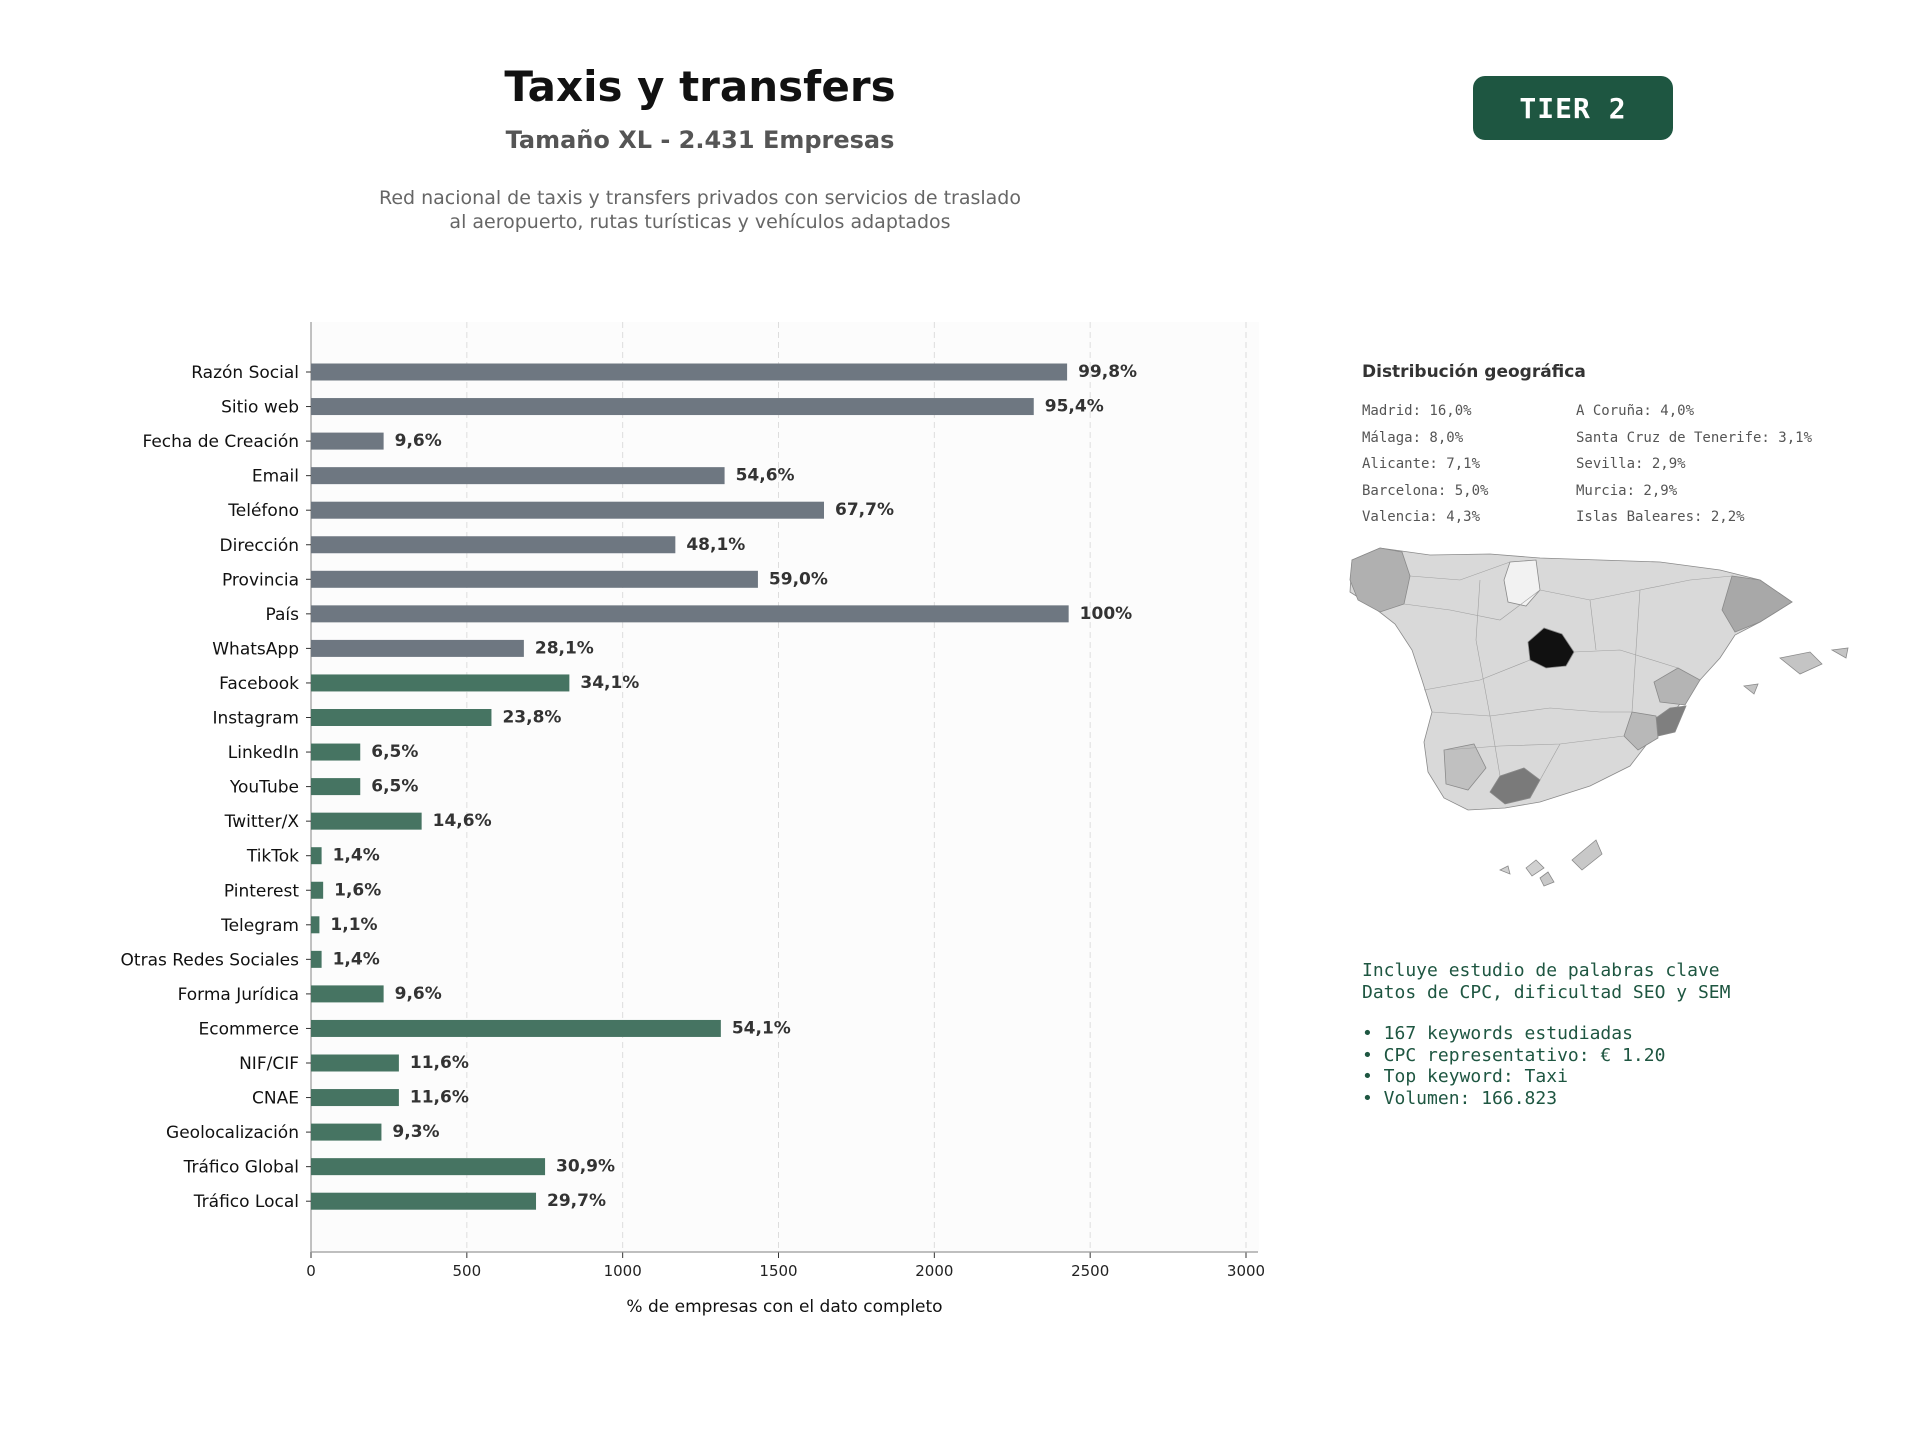  Describe the element at coordinates (275, 477) in the screenshot. I see `category-label: Email` at that location.